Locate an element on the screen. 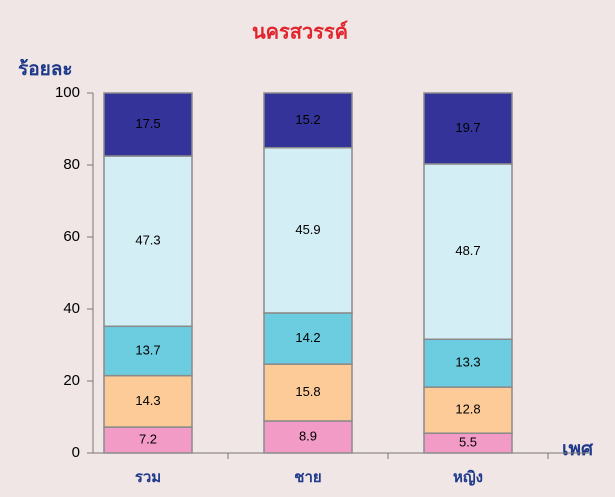 The image size is (615, 497). data-label: 12.8 is located at coordinates (467, 409).